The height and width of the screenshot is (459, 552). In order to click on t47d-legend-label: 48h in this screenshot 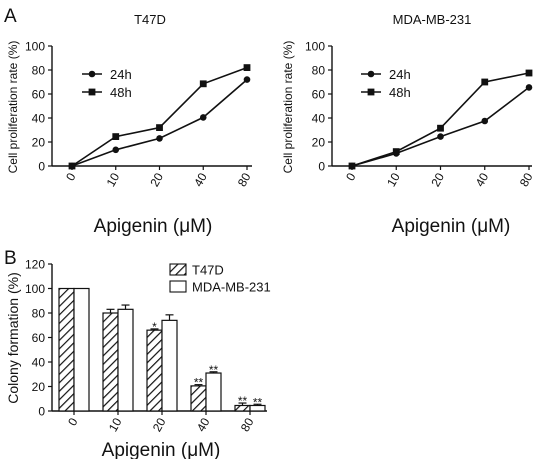, I will do `click(121, 92)`.